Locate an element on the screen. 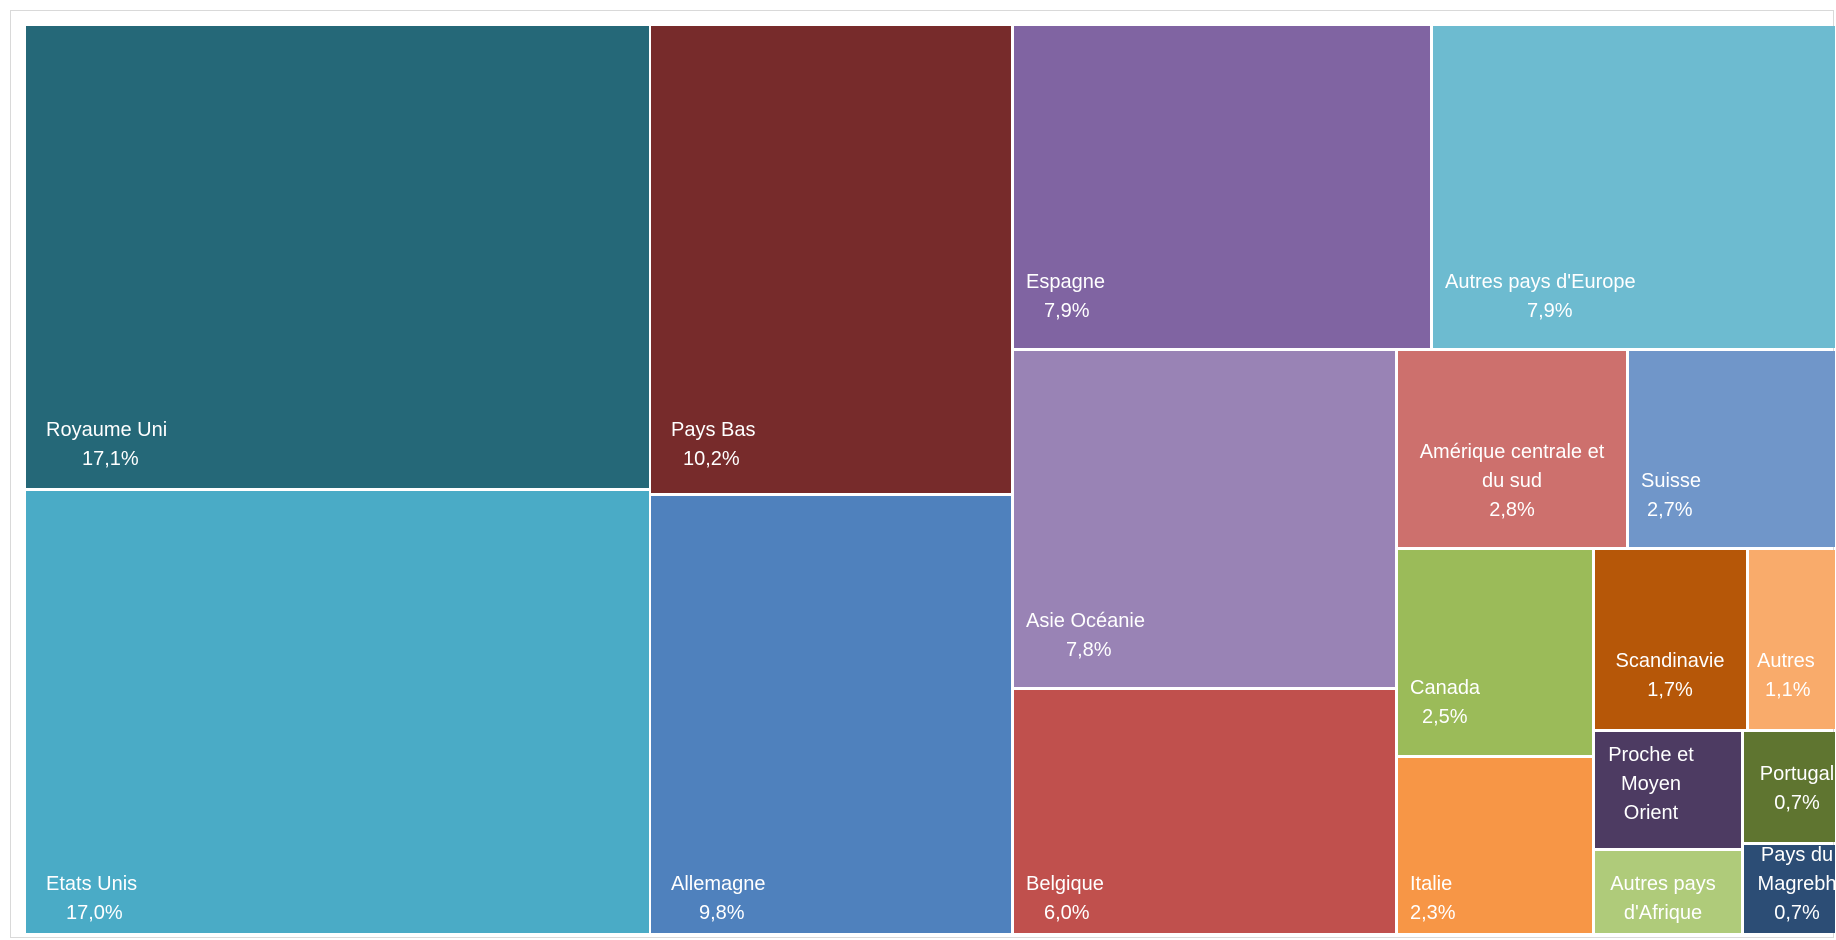  tile-label: Autres pays is located at coordinates (1663, 884).